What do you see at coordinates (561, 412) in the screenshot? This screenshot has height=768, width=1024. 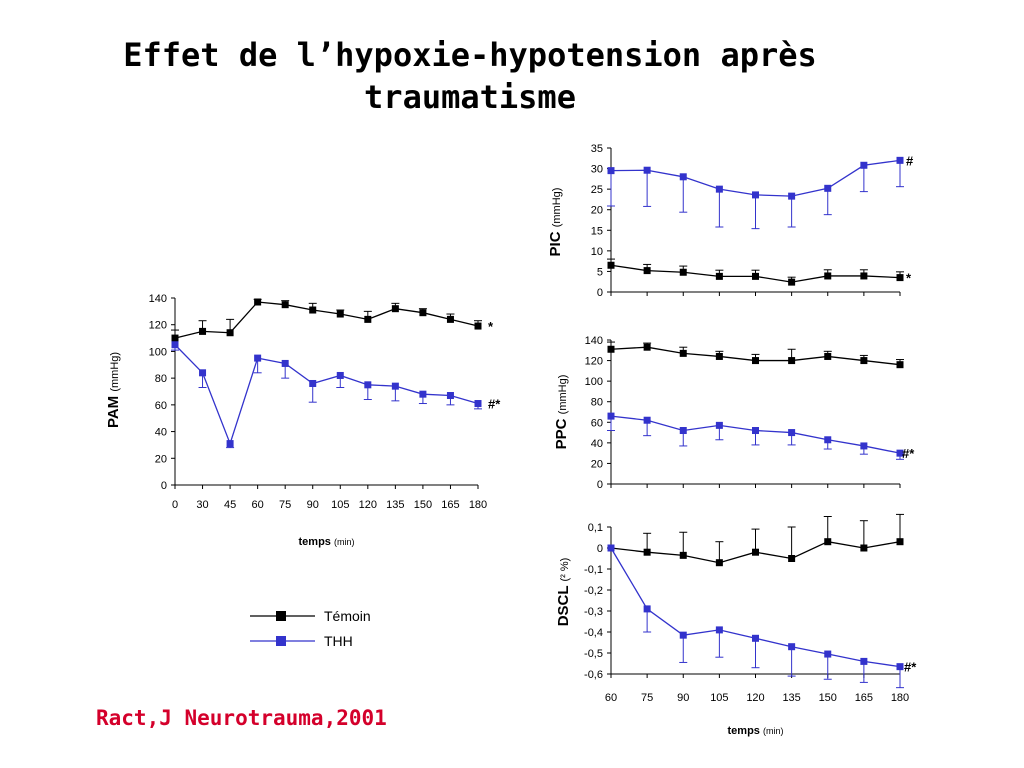 I see `y-axis-label: PPC (mmHg)` at bounding box center [561, 412].